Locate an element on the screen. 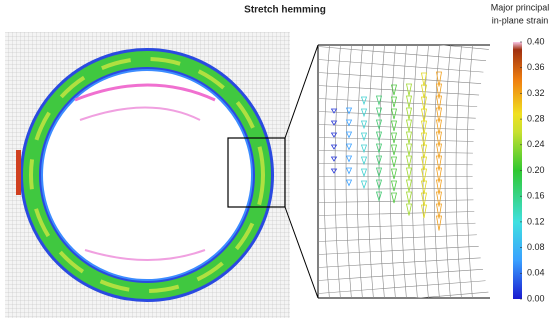 This screenshot has width=550, height=320. colorbar-title: Major principal is located at coordinates (520, 7).